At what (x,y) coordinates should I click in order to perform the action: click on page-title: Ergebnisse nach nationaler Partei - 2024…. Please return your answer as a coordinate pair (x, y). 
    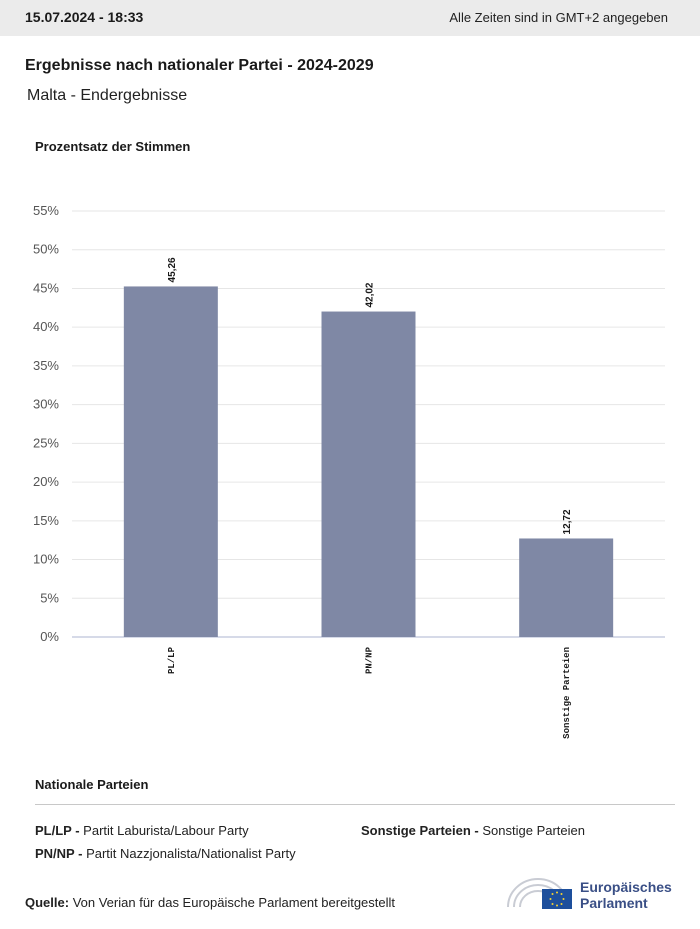
    Looking at the image, I should click on (199, 65).